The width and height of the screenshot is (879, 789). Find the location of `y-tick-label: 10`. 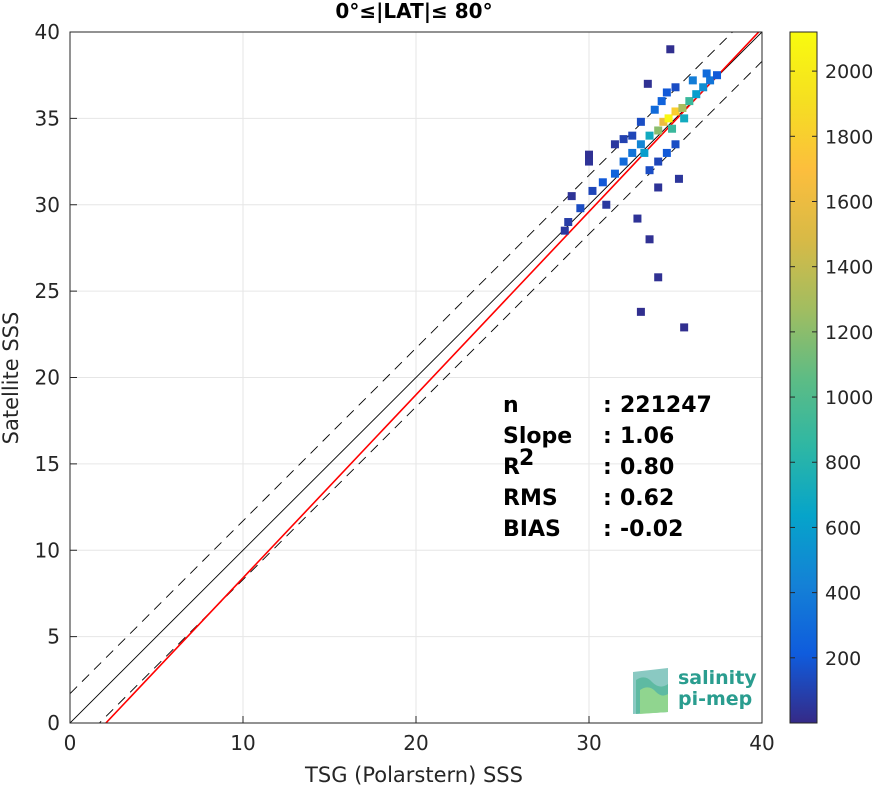

y-tick-label: 10 is located at coordinates (47, 550).